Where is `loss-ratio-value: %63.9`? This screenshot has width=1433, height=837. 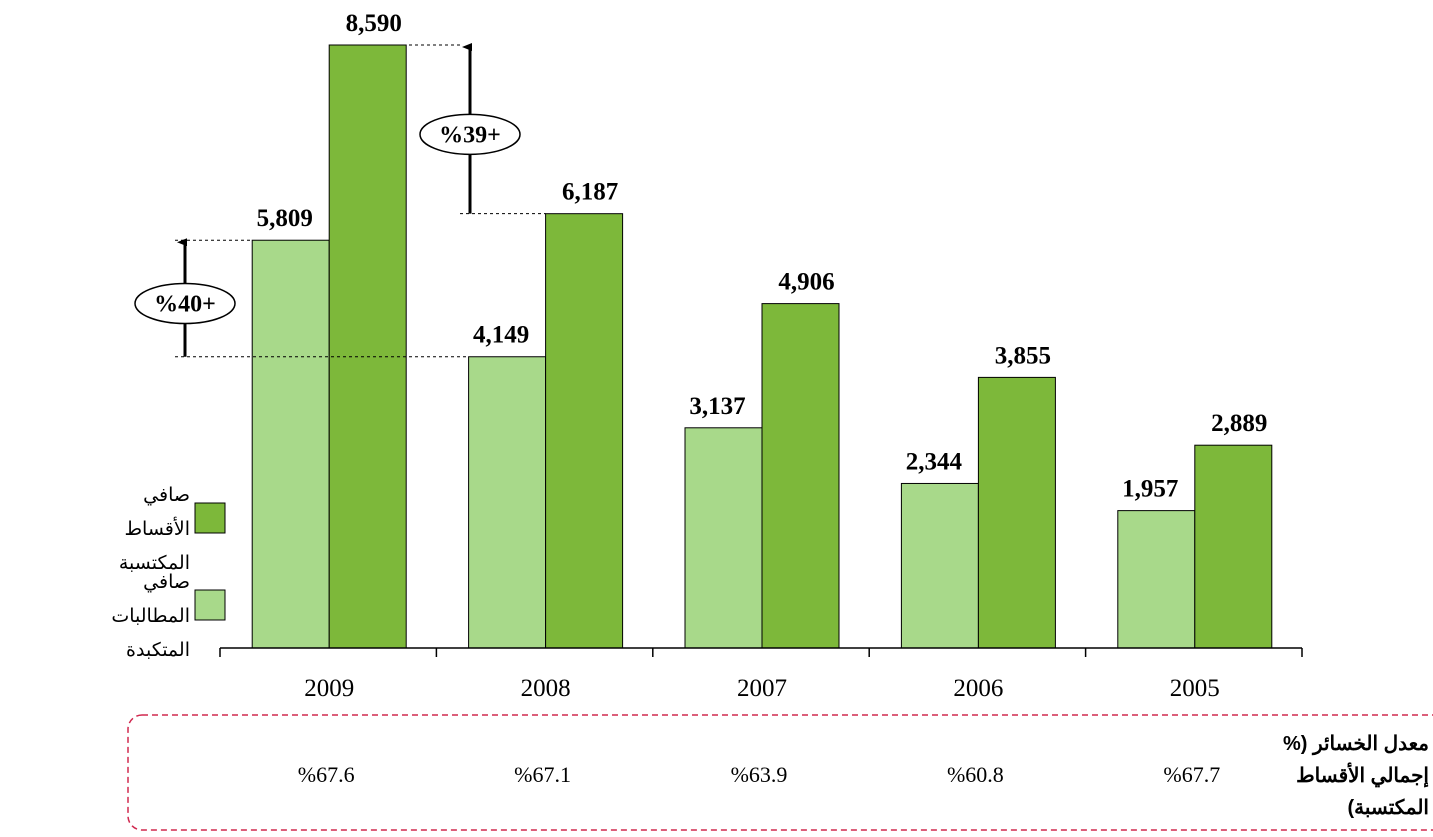
loss-ratio-value: %63.9 is located at coordinates (759, 774).